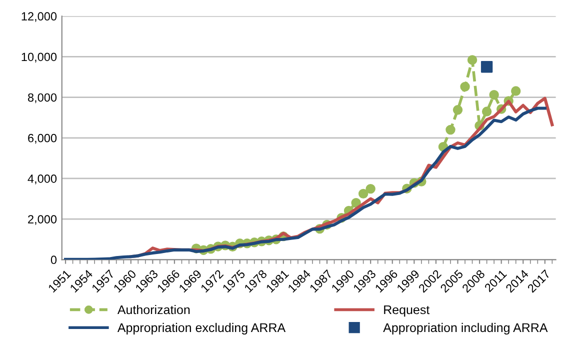  Describe the element at coordinates (42, 139) in the screenshot. I see `y-tick-label: 6,000` at that location.